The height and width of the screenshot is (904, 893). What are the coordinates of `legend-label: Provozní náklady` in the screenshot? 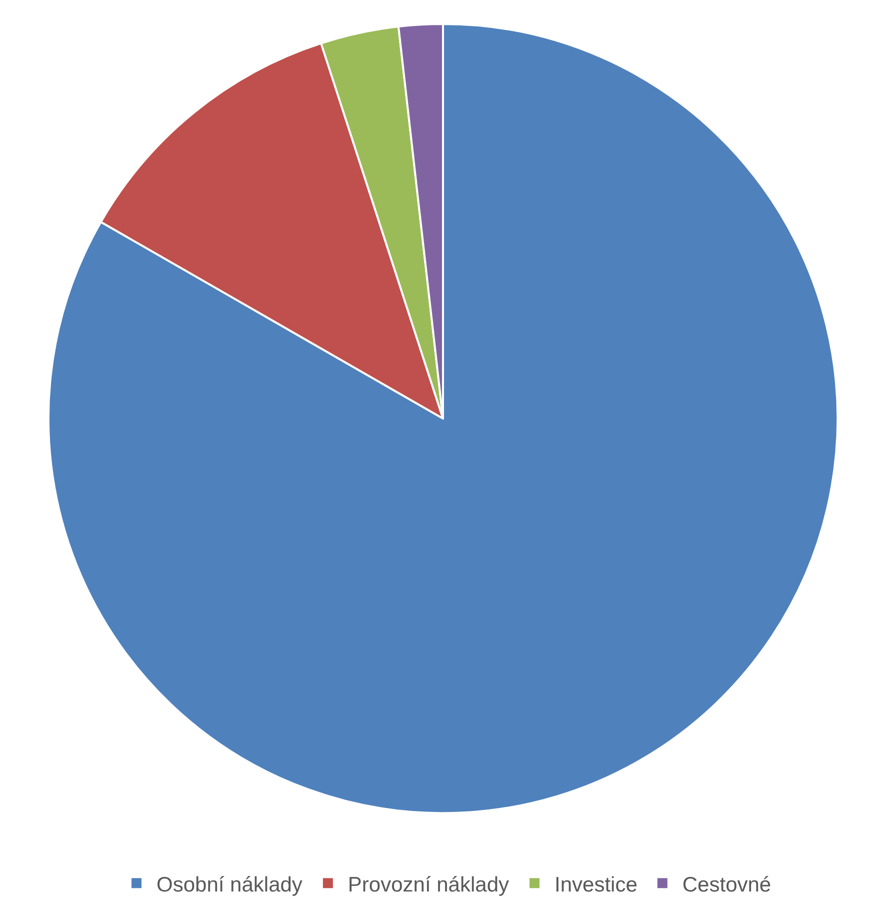 It's located at (429, 884).